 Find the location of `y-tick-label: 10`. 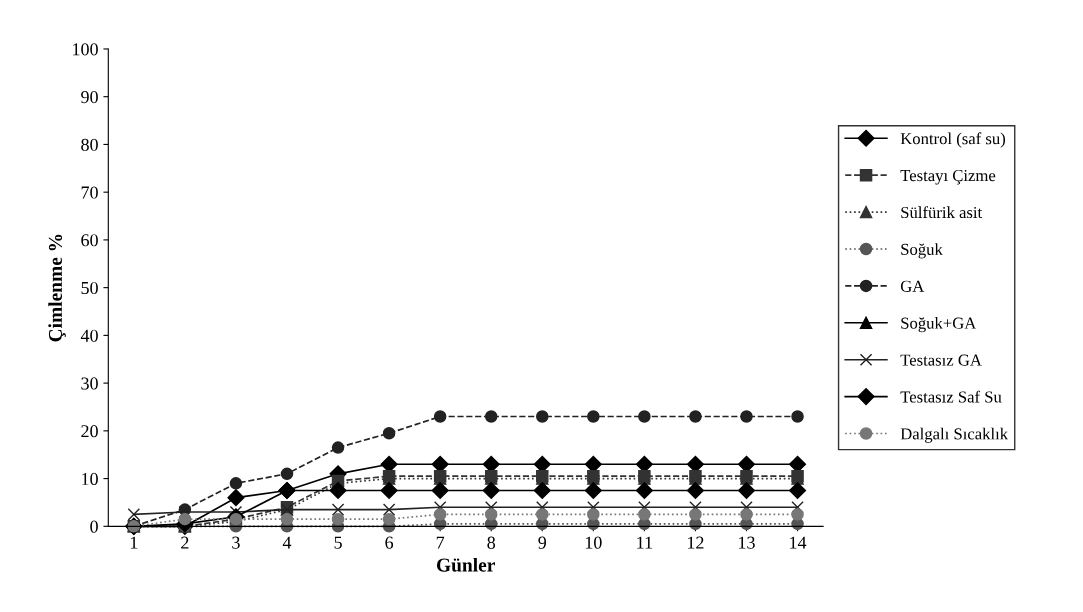

y-tick-label: 10 is located at coordinates (90, 479).